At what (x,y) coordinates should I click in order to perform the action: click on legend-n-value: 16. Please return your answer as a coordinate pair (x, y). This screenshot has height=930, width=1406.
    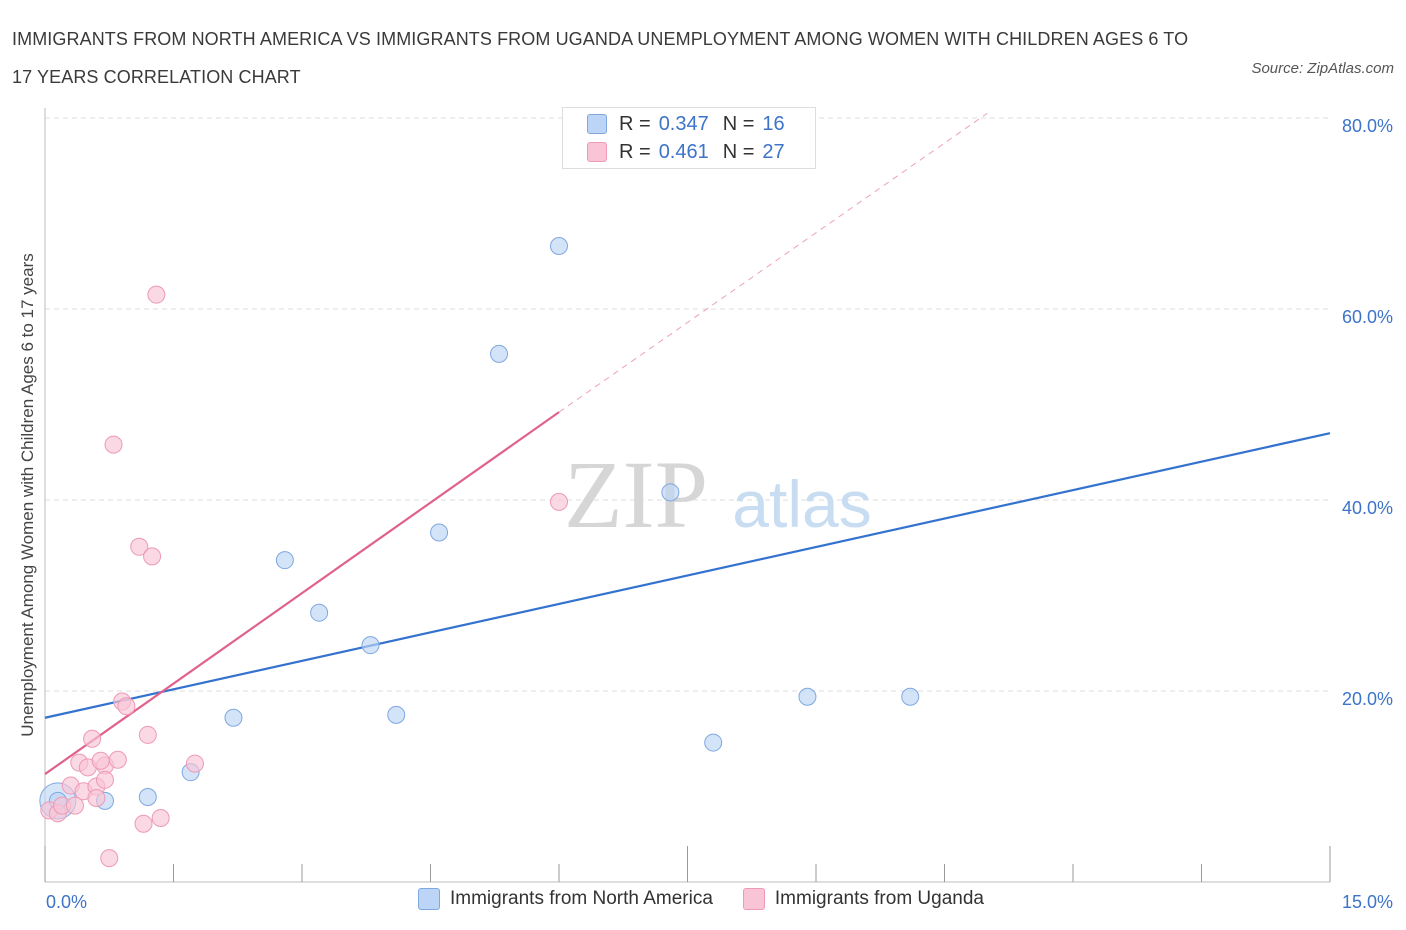
    Looking at the image, I should click on (773, 123).